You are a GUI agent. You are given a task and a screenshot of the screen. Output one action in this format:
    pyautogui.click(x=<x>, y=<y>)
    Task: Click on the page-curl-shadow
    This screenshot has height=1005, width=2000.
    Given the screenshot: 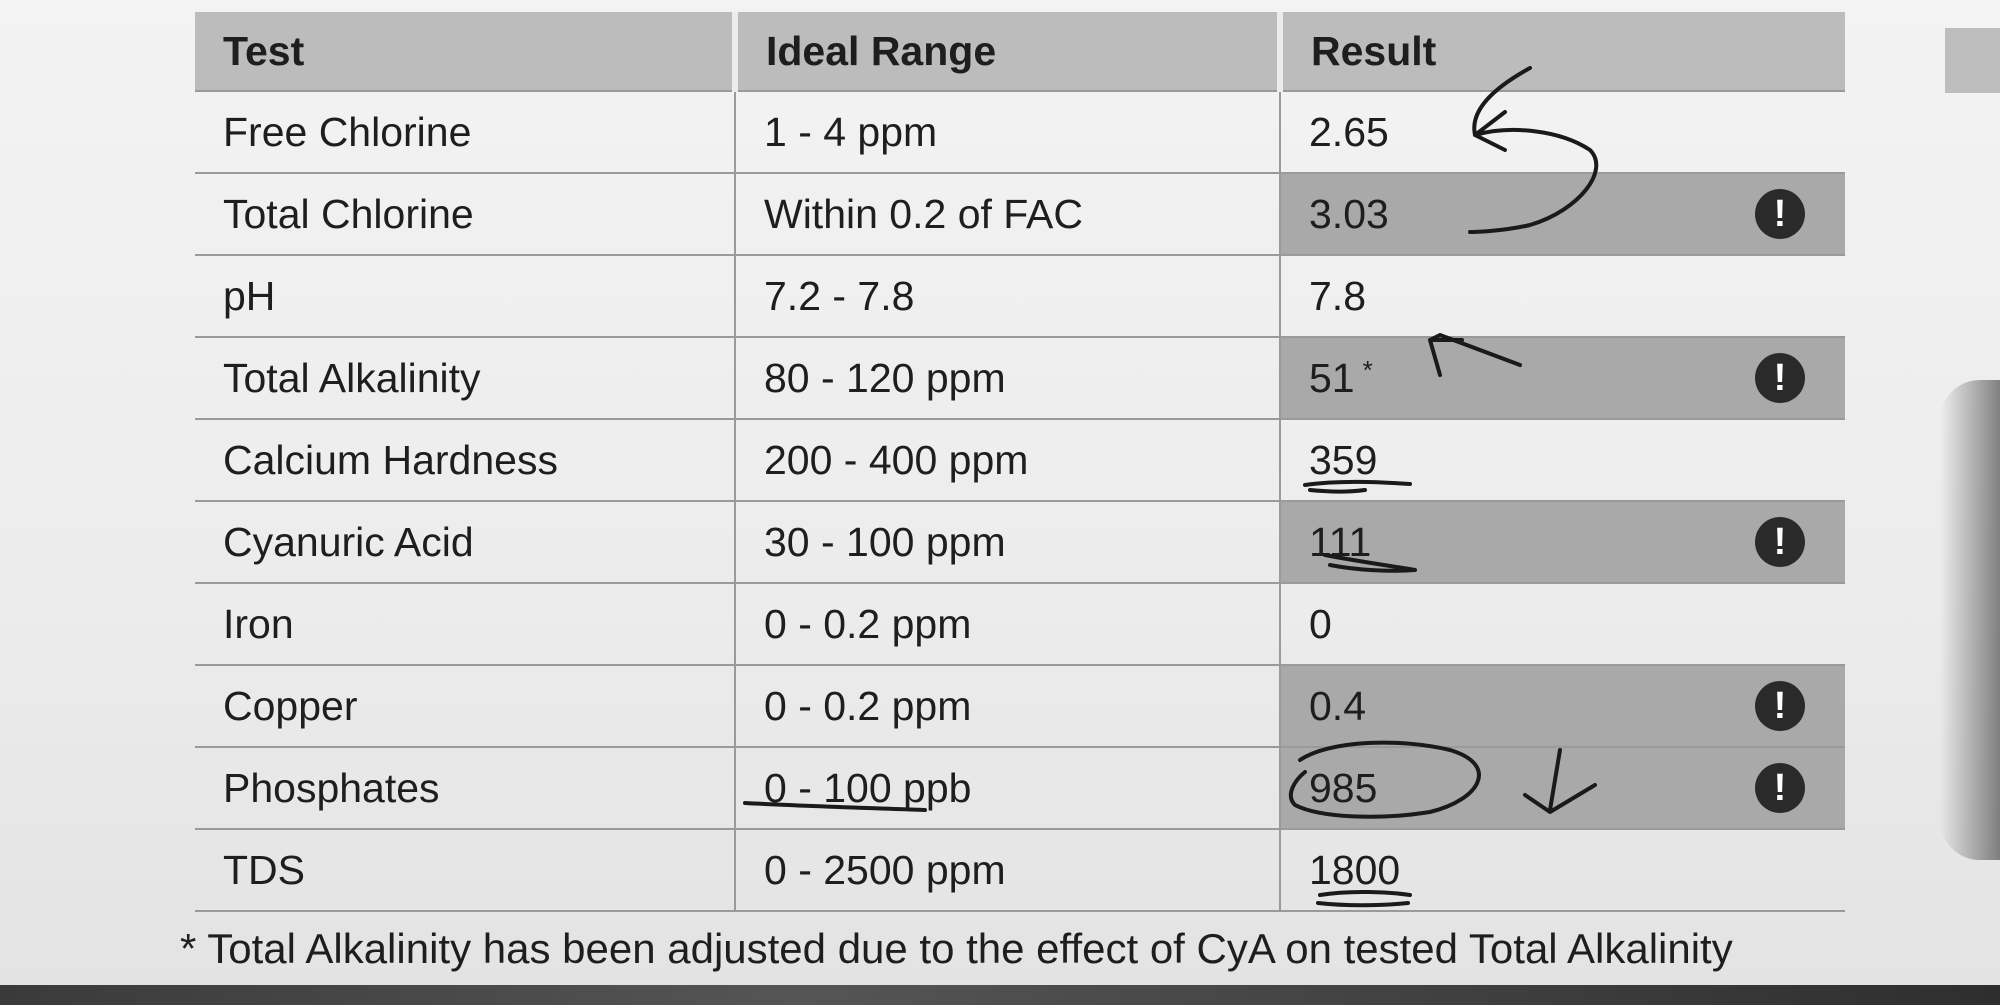 What is the action you would take?
    pyautogui.click(x=1970, y=620)
    